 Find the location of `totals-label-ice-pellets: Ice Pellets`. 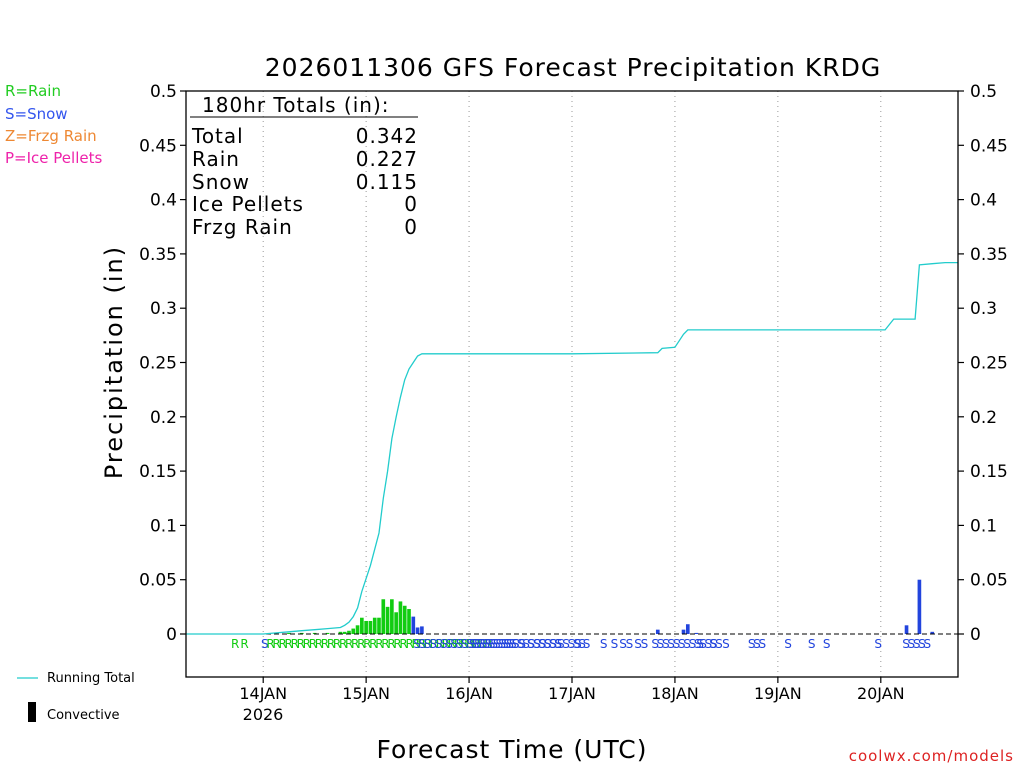

totals-label-ice-pellets: Ice Pellets is located at coordinates (248, 204).